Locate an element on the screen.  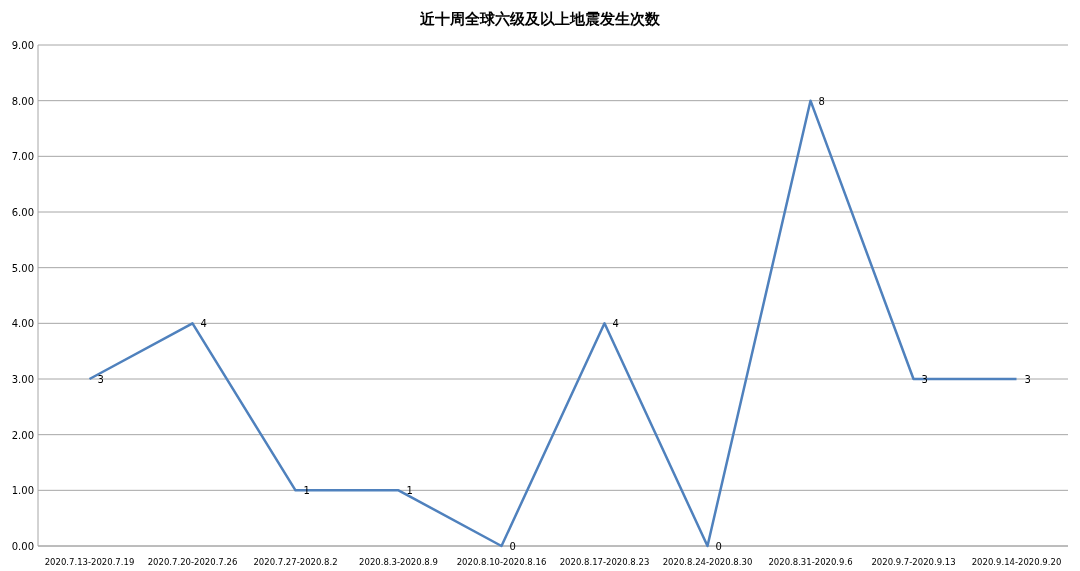
x-tick-label: 2020.8.31-2020.9.6 is located at coordinates (810, 562).